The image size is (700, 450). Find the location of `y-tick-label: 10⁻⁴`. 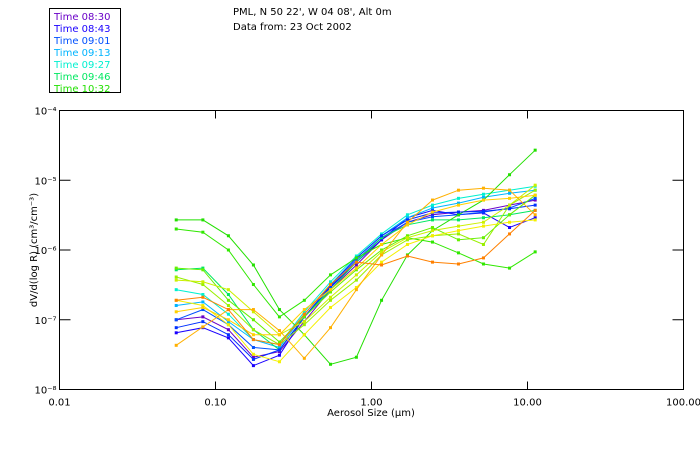

y-tick-label: 10⁻⁴ is located at coordinates (45, 112).